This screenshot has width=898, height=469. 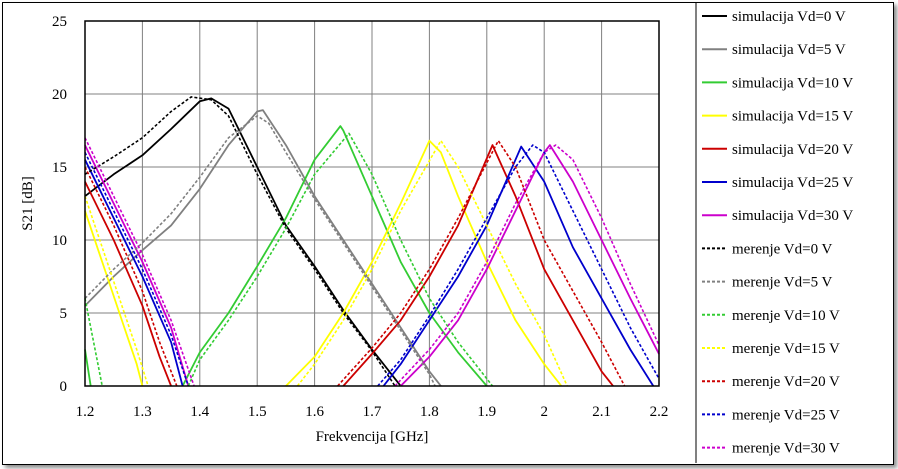 What do you see at coordinates (792, 83) in the screenshot?
I see `legend-label: simulacija Vd=10 V` at bounding box center [792, 83].